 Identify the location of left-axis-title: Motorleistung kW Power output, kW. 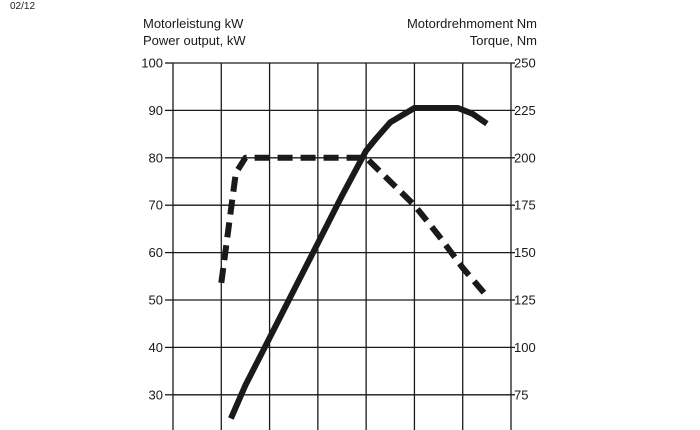
(194, 32).